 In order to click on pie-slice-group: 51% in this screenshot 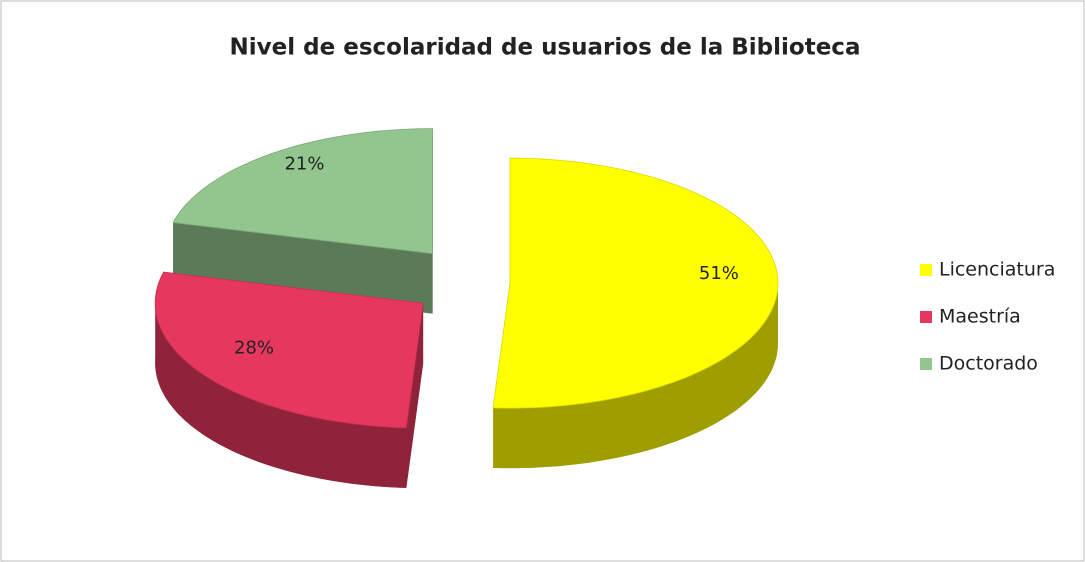, I will do `click(635, 313)`.